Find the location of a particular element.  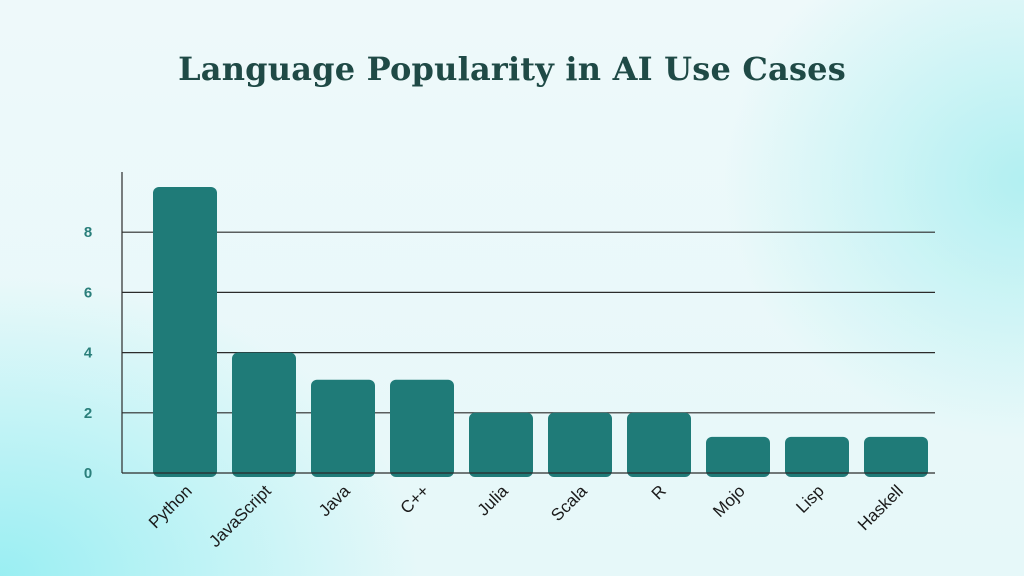

bar-haskell is located at coordinates (896, 456).